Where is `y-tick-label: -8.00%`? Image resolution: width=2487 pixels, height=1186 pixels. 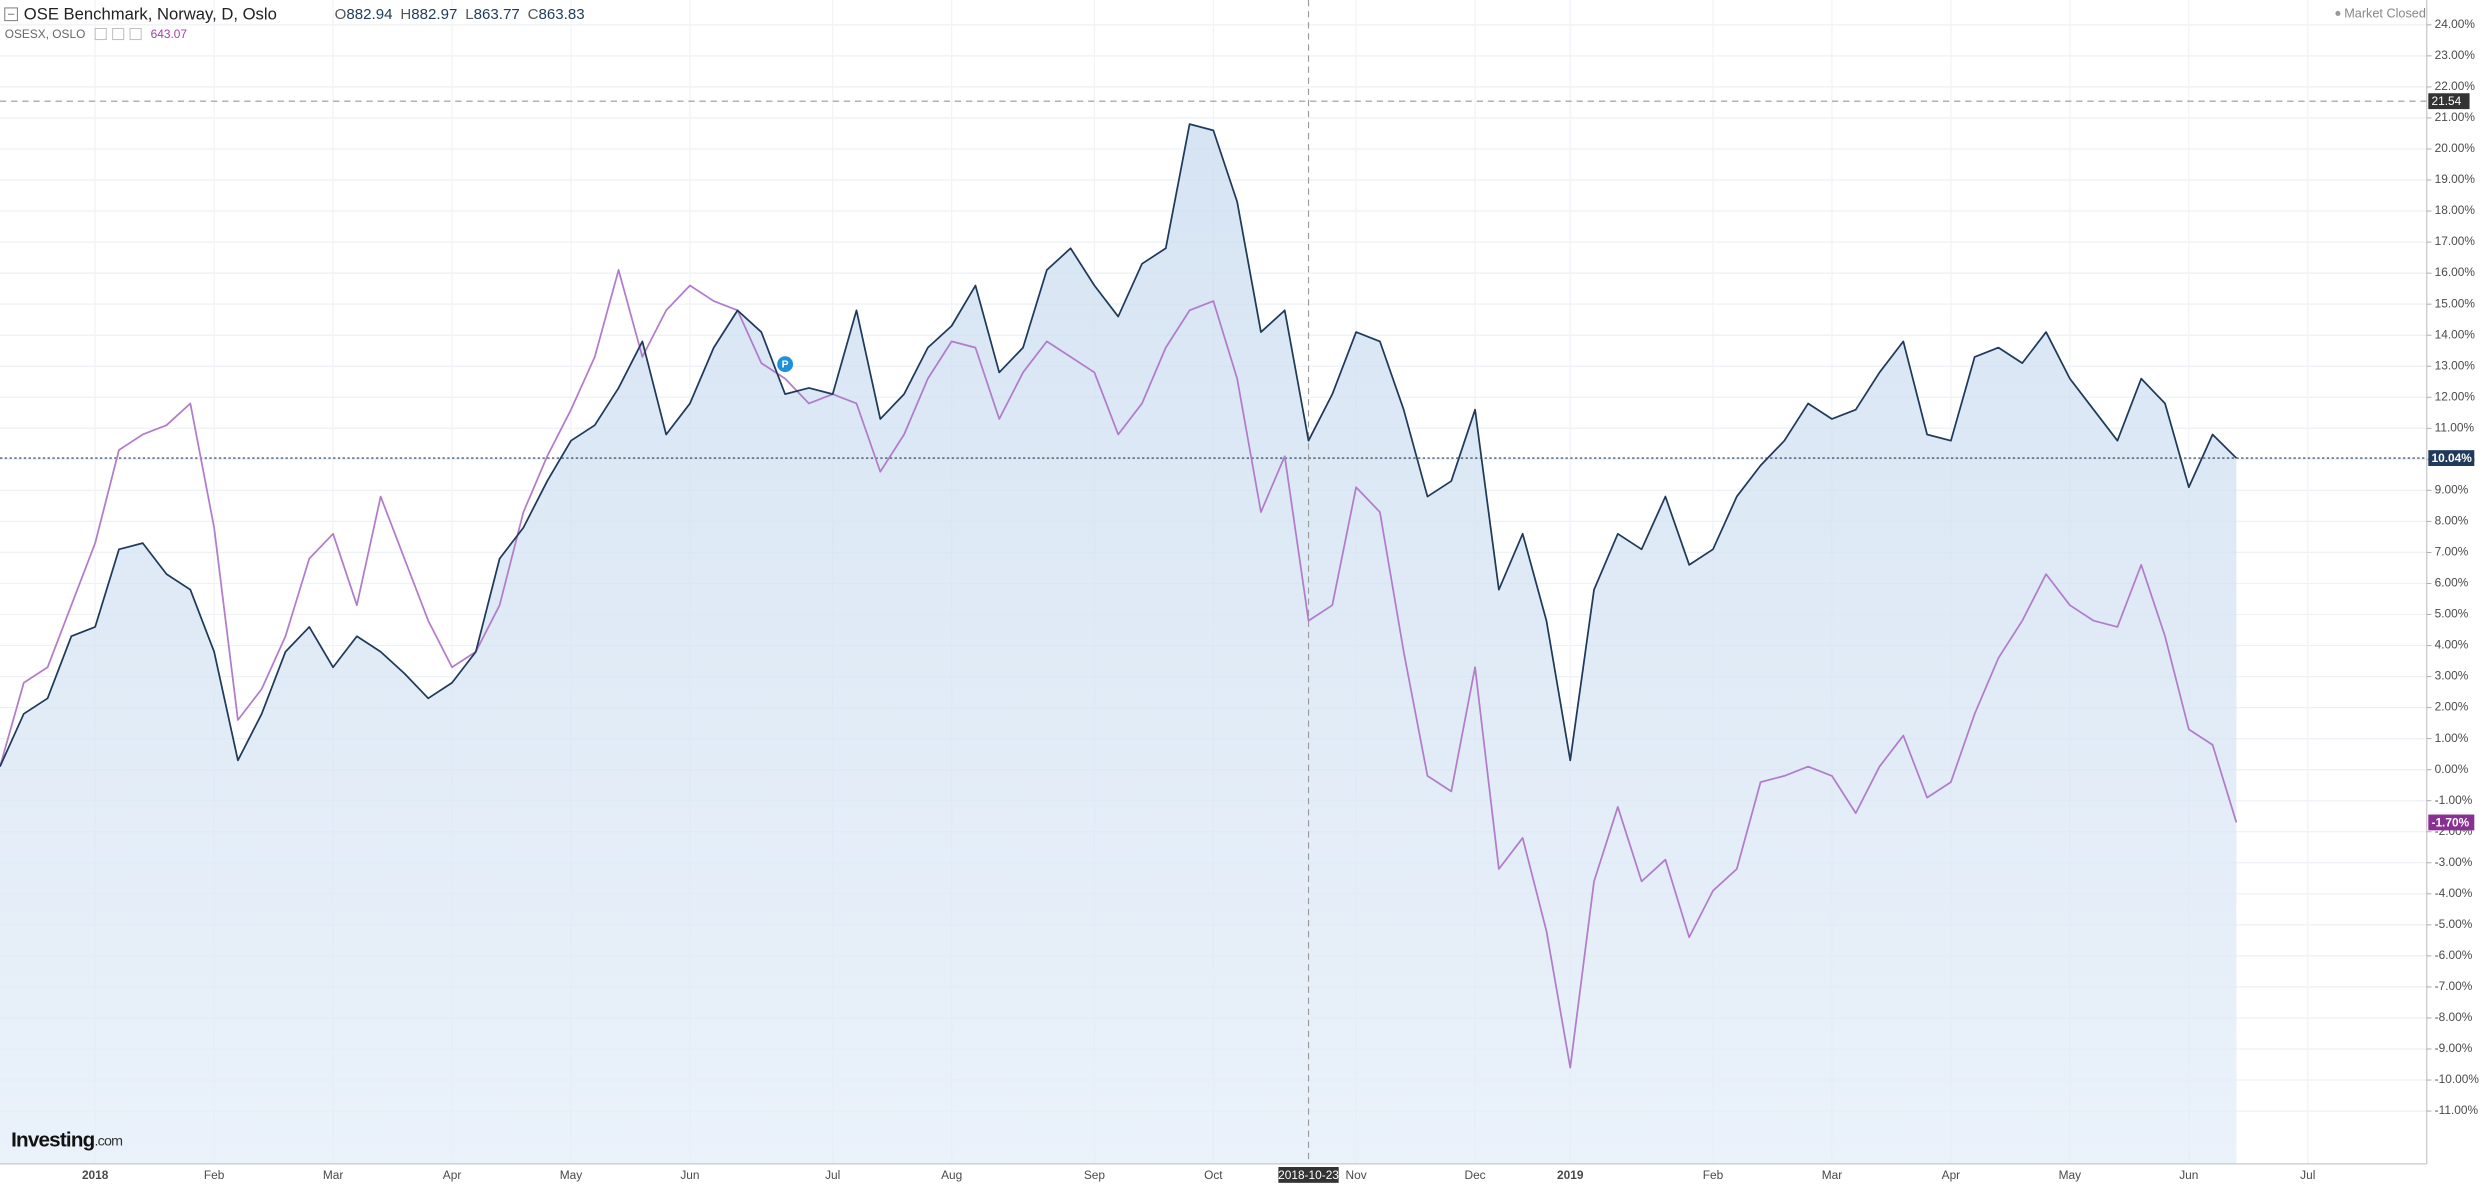 y-tick-label: -8.00% is located at coordinates (2454, 1017).